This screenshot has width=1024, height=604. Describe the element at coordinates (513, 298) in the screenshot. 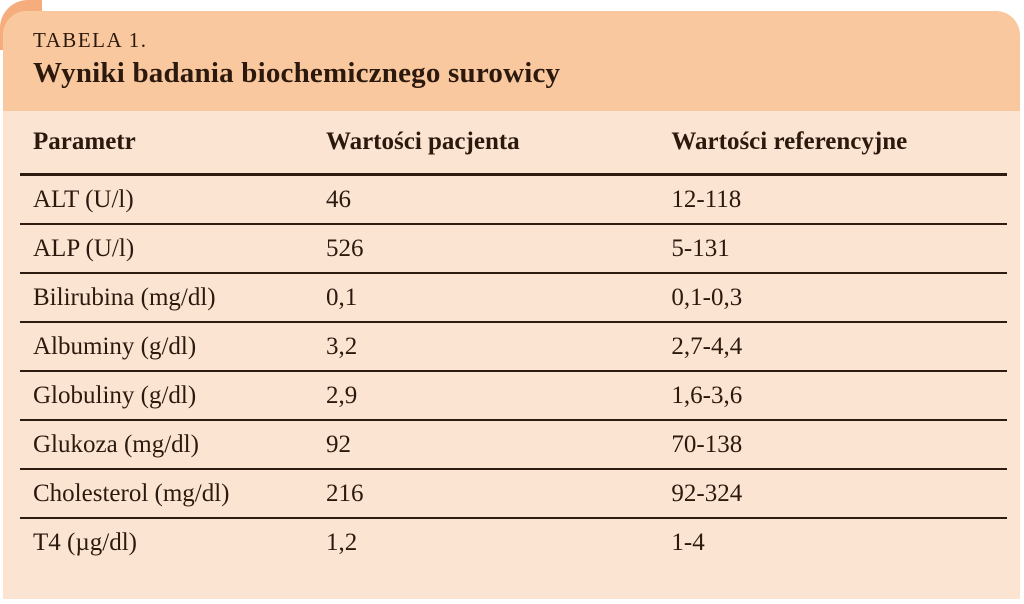

I see `table-row: Bilirubina (mg/dl) 0,1 0,1-0,3` at that location.